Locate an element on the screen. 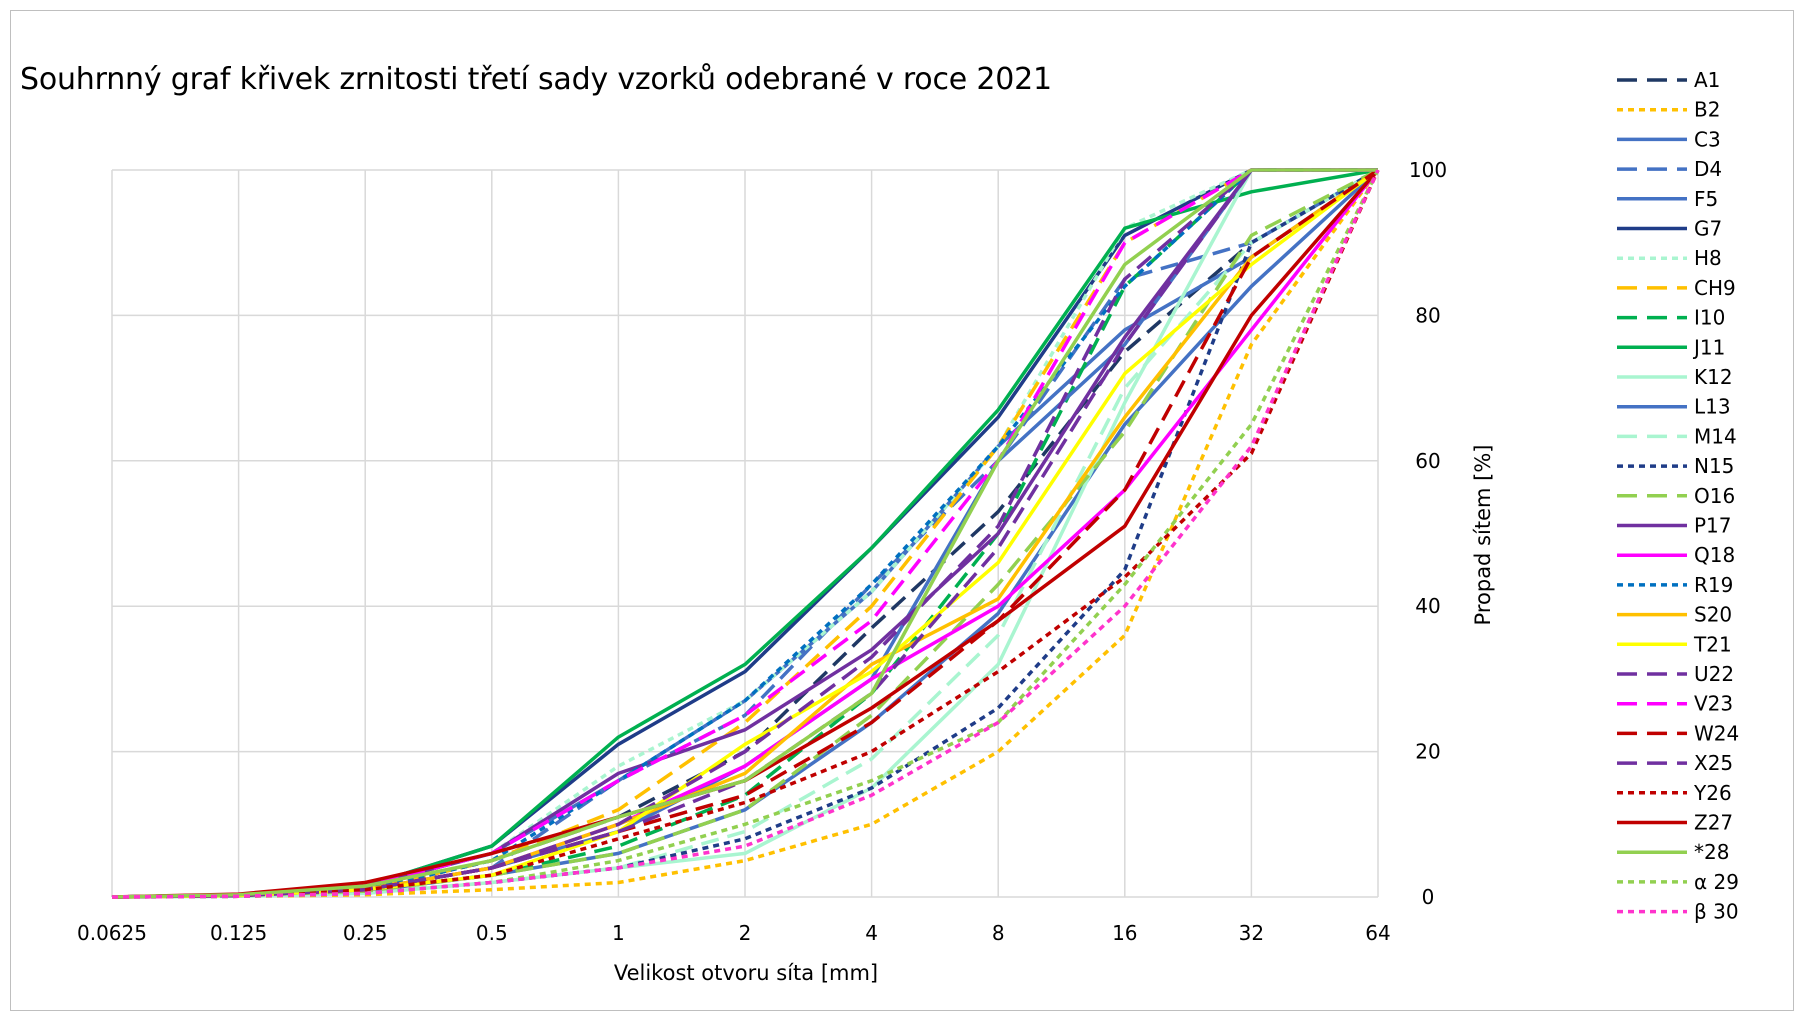  y-tick-label: 0 is located at coordinates (1428, 897).